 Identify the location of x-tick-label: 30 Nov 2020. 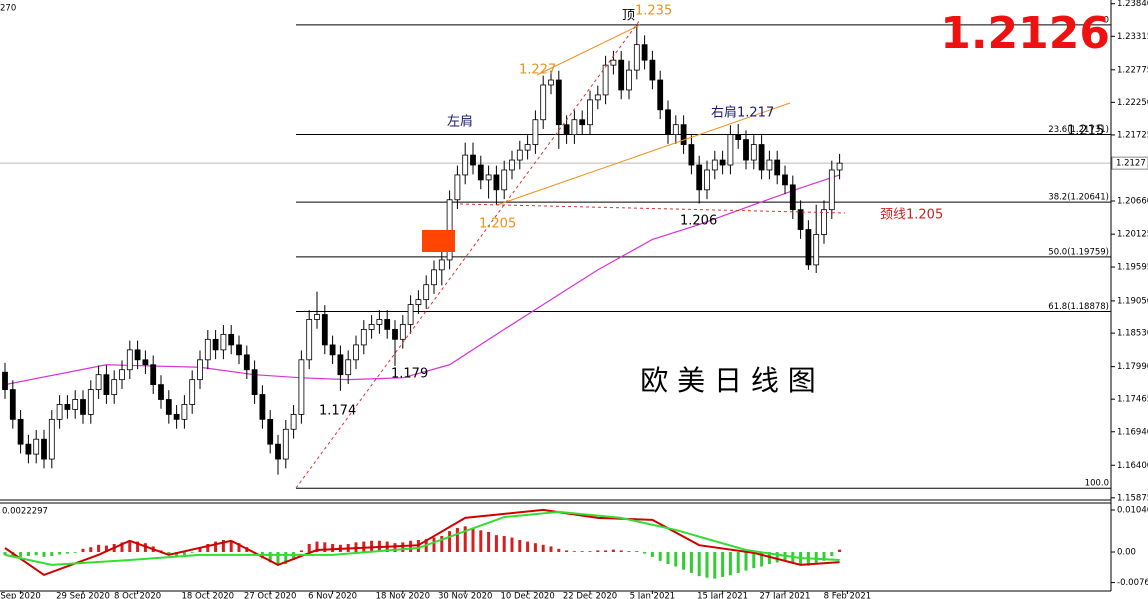
(465, 595).